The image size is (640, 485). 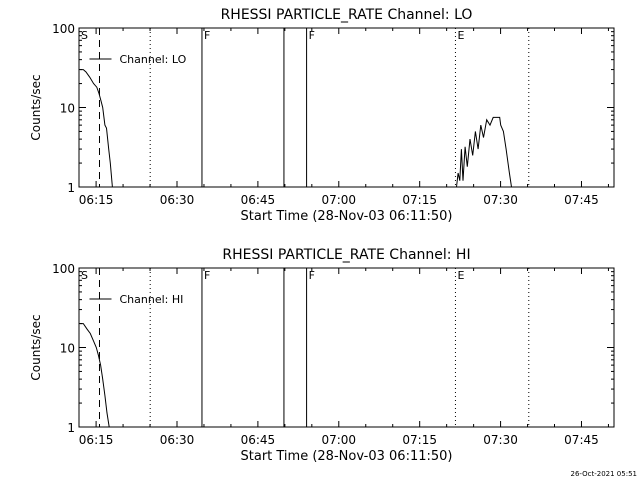 I want to click on legend-label: Channel: HI, so click(x=151, y=299).